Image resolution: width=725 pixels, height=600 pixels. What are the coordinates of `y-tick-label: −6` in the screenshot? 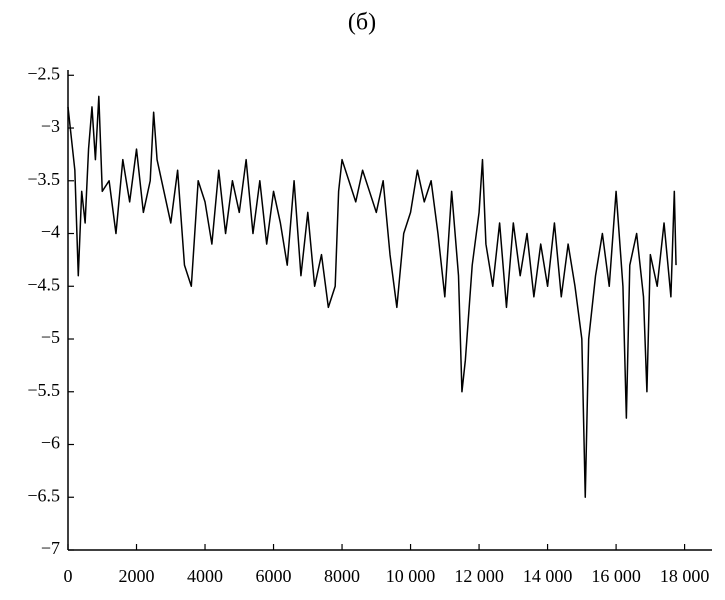 It's located at (50, 443).